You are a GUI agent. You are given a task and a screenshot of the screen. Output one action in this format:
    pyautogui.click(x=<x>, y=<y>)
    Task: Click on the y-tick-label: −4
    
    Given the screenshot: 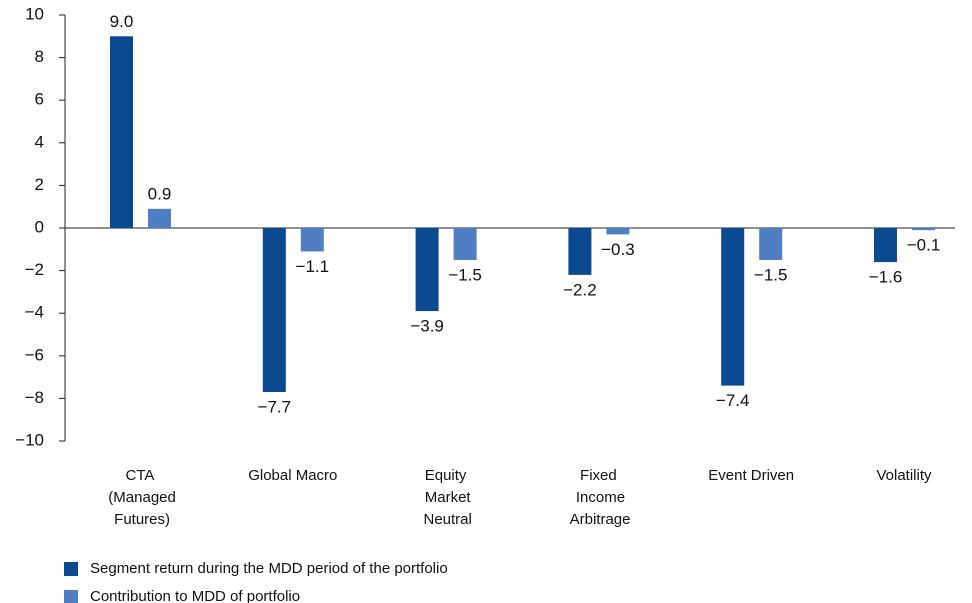 What is the action you would take?
    pyautogui.click(x=34, y=312)
    